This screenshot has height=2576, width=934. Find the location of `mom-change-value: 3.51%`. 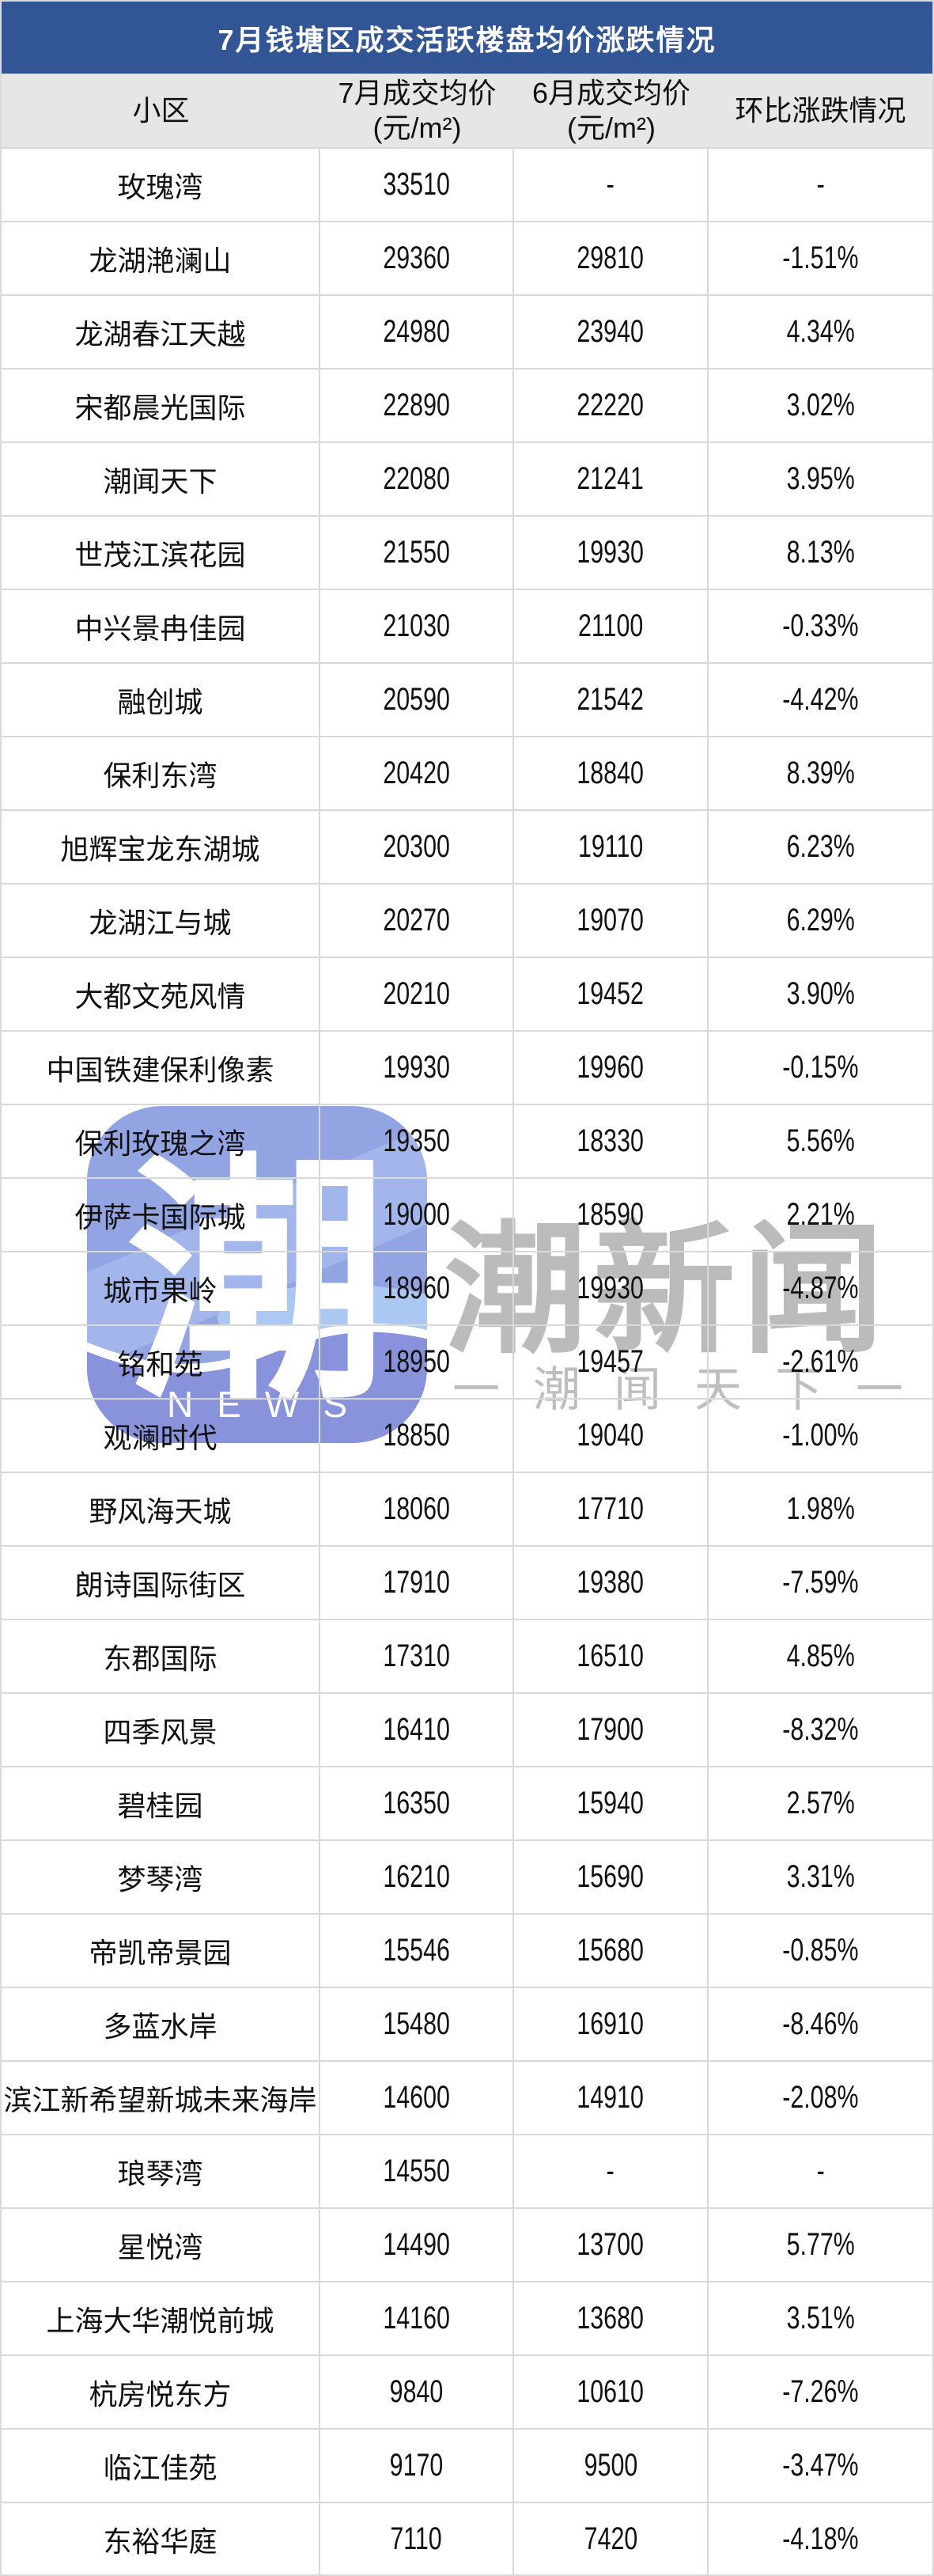

mom-change-value: 3.51% is located at coordinates (820, 2318).